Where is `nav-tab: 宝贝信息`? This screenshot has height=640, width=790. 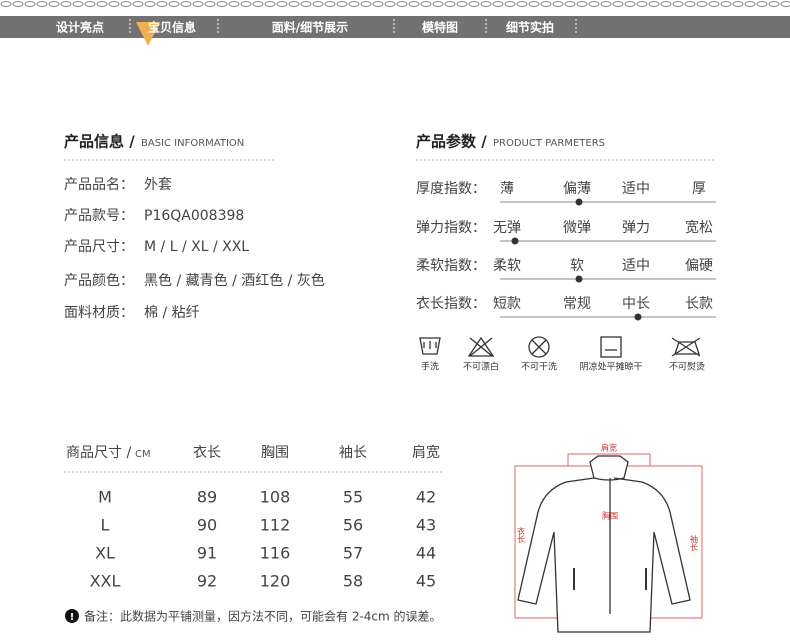
nav-tab: 宝贝信息 is located at coordinates (172, 27).